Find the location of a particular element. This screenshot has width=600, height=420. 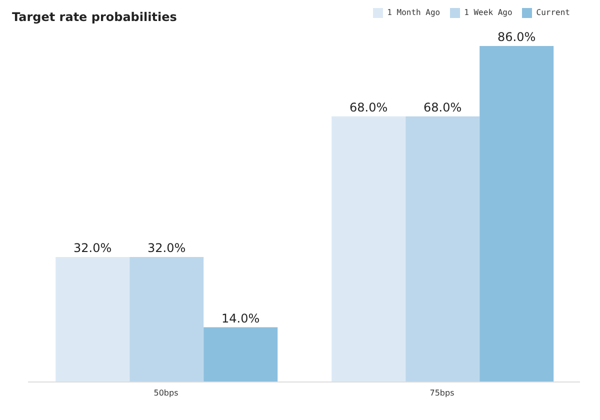

data-label: 14.0% is located at coordinates (241, 318).